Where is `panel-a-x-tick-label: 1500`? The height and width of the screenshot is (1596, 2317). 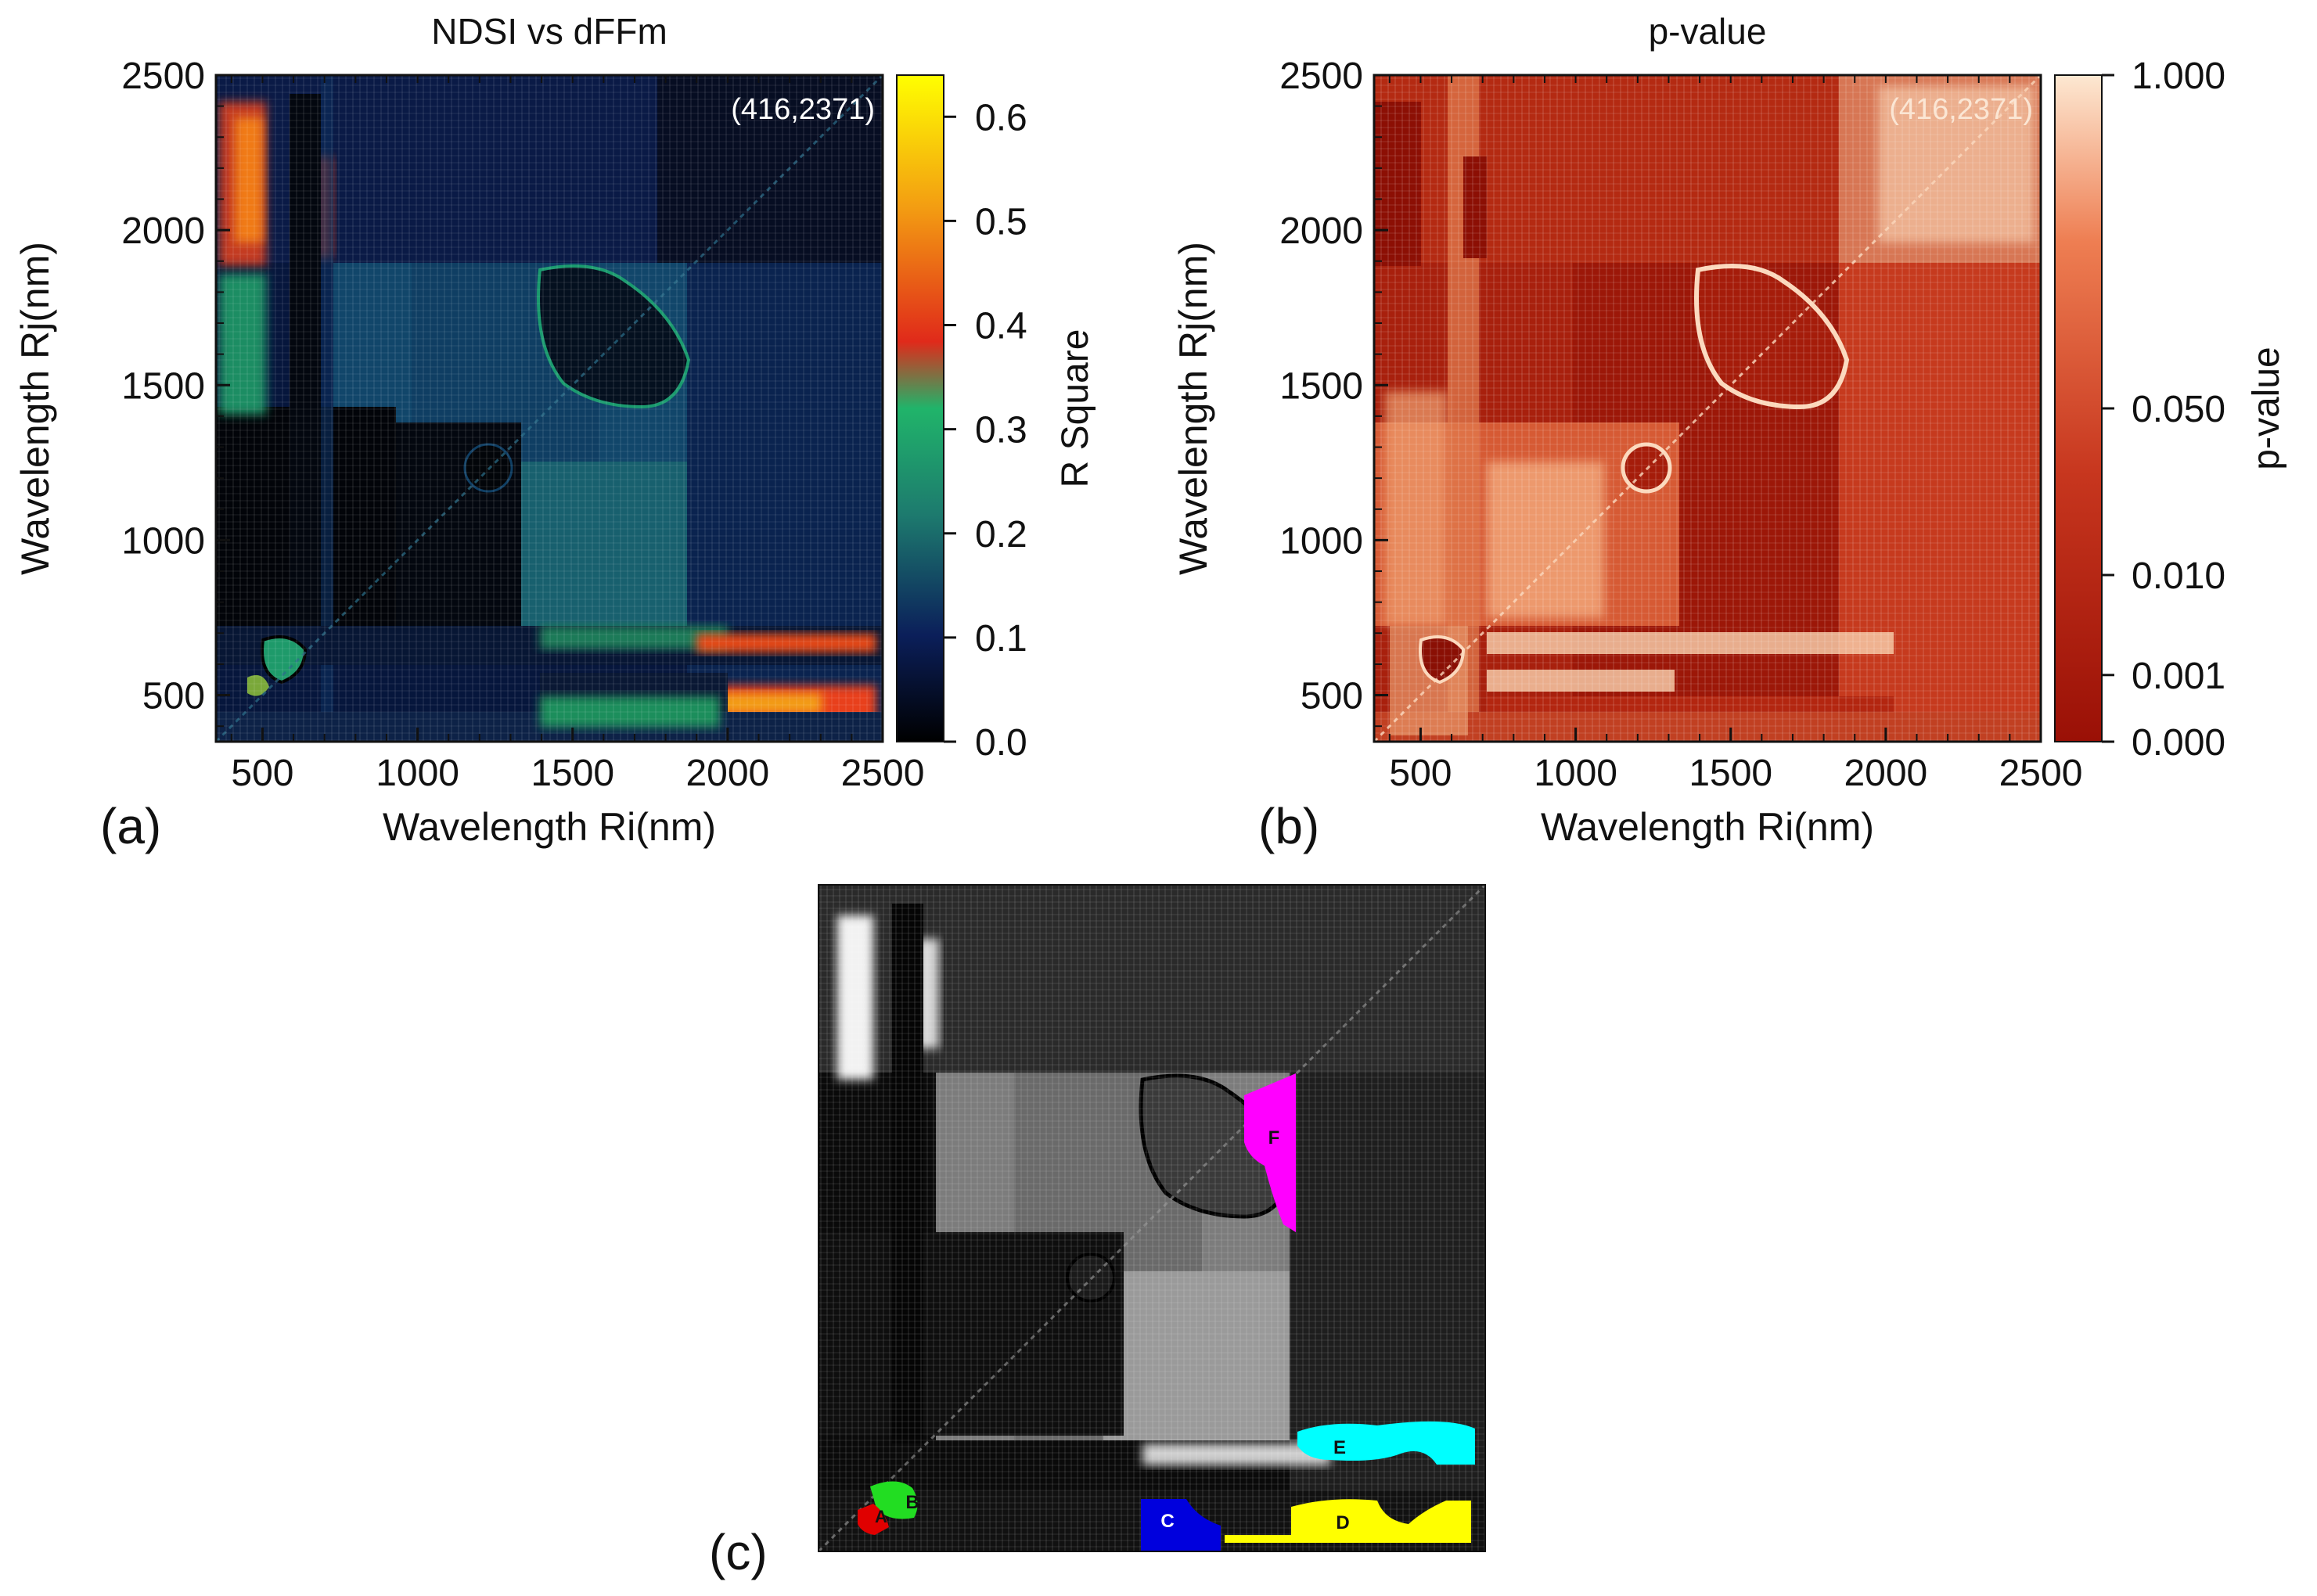
panel-a-x-tick-label: 1500 is located at coordinates (572, 773).